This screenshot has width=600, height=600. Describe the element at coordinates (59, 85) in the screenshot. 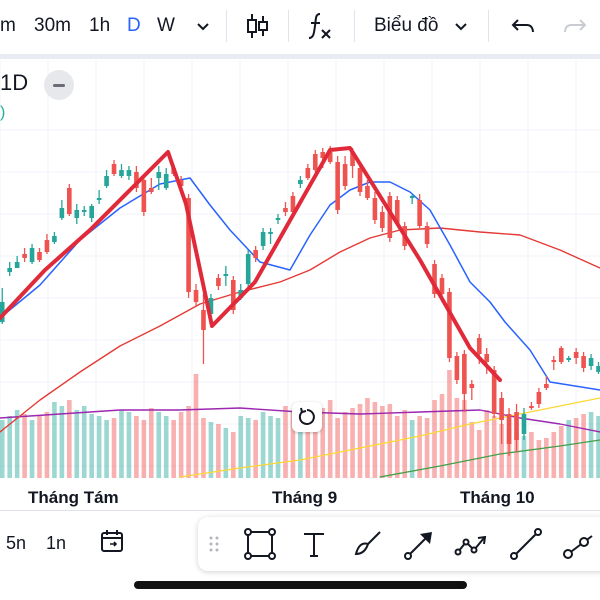

I see `legend-collapse-button` at that location.